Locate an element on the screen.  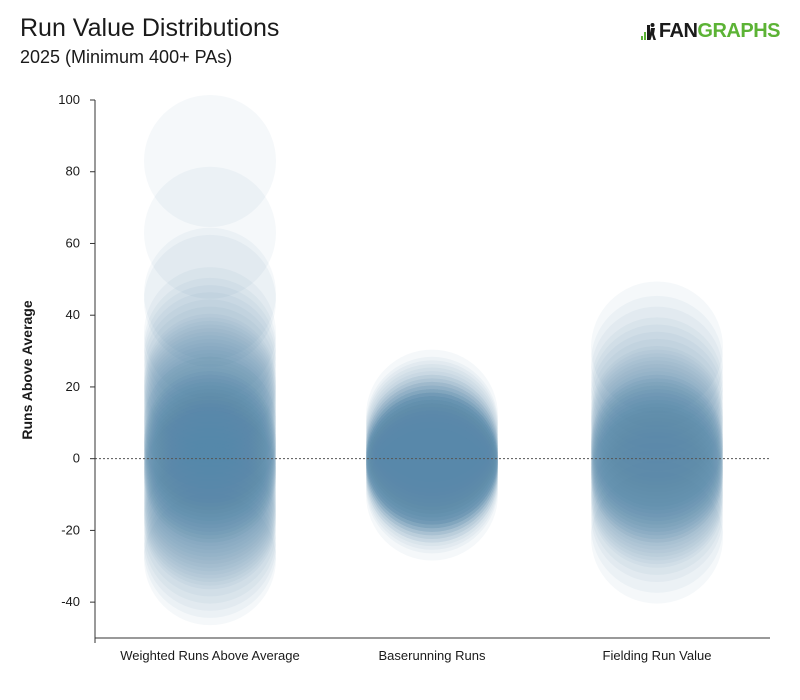
y-tick-label: 20 is located at coordinates (73, 386).